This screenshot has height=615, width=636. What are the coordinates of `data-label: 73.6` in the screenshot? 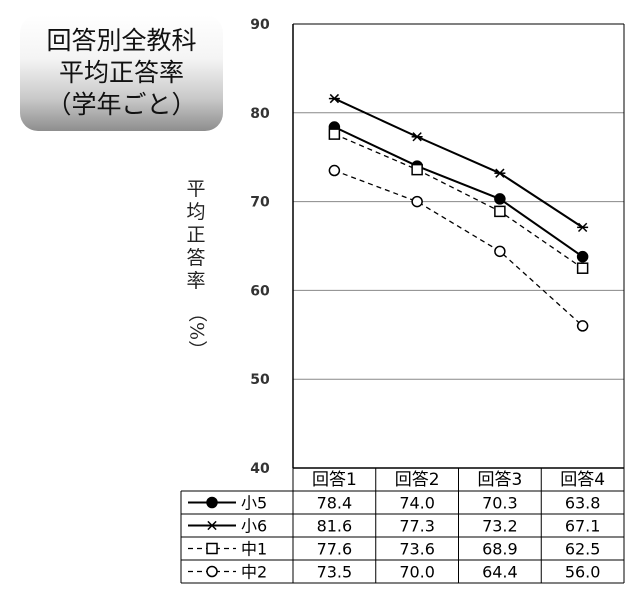 It's located at (417, 549).